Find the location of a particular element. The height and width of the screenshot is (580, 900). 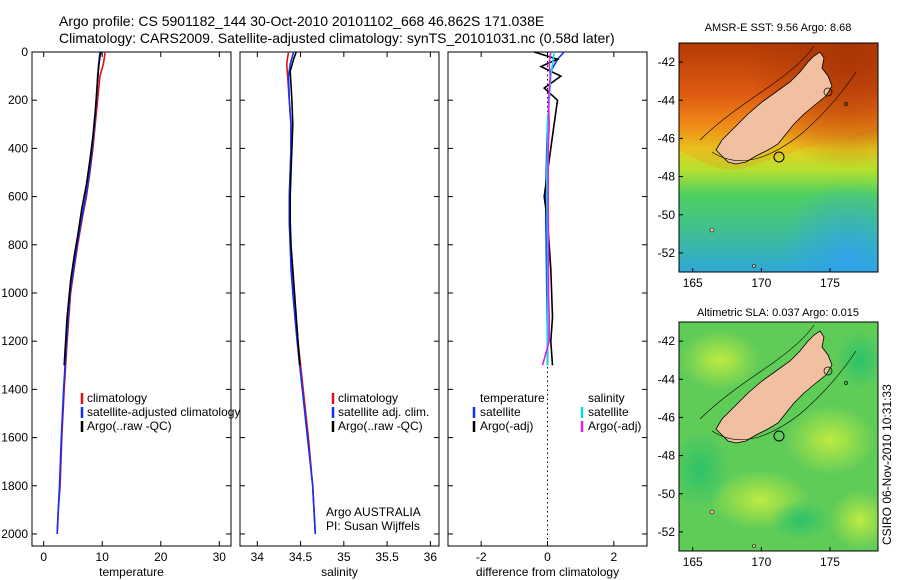

x-tick-label: 34 is located at coordinates (258, 557).